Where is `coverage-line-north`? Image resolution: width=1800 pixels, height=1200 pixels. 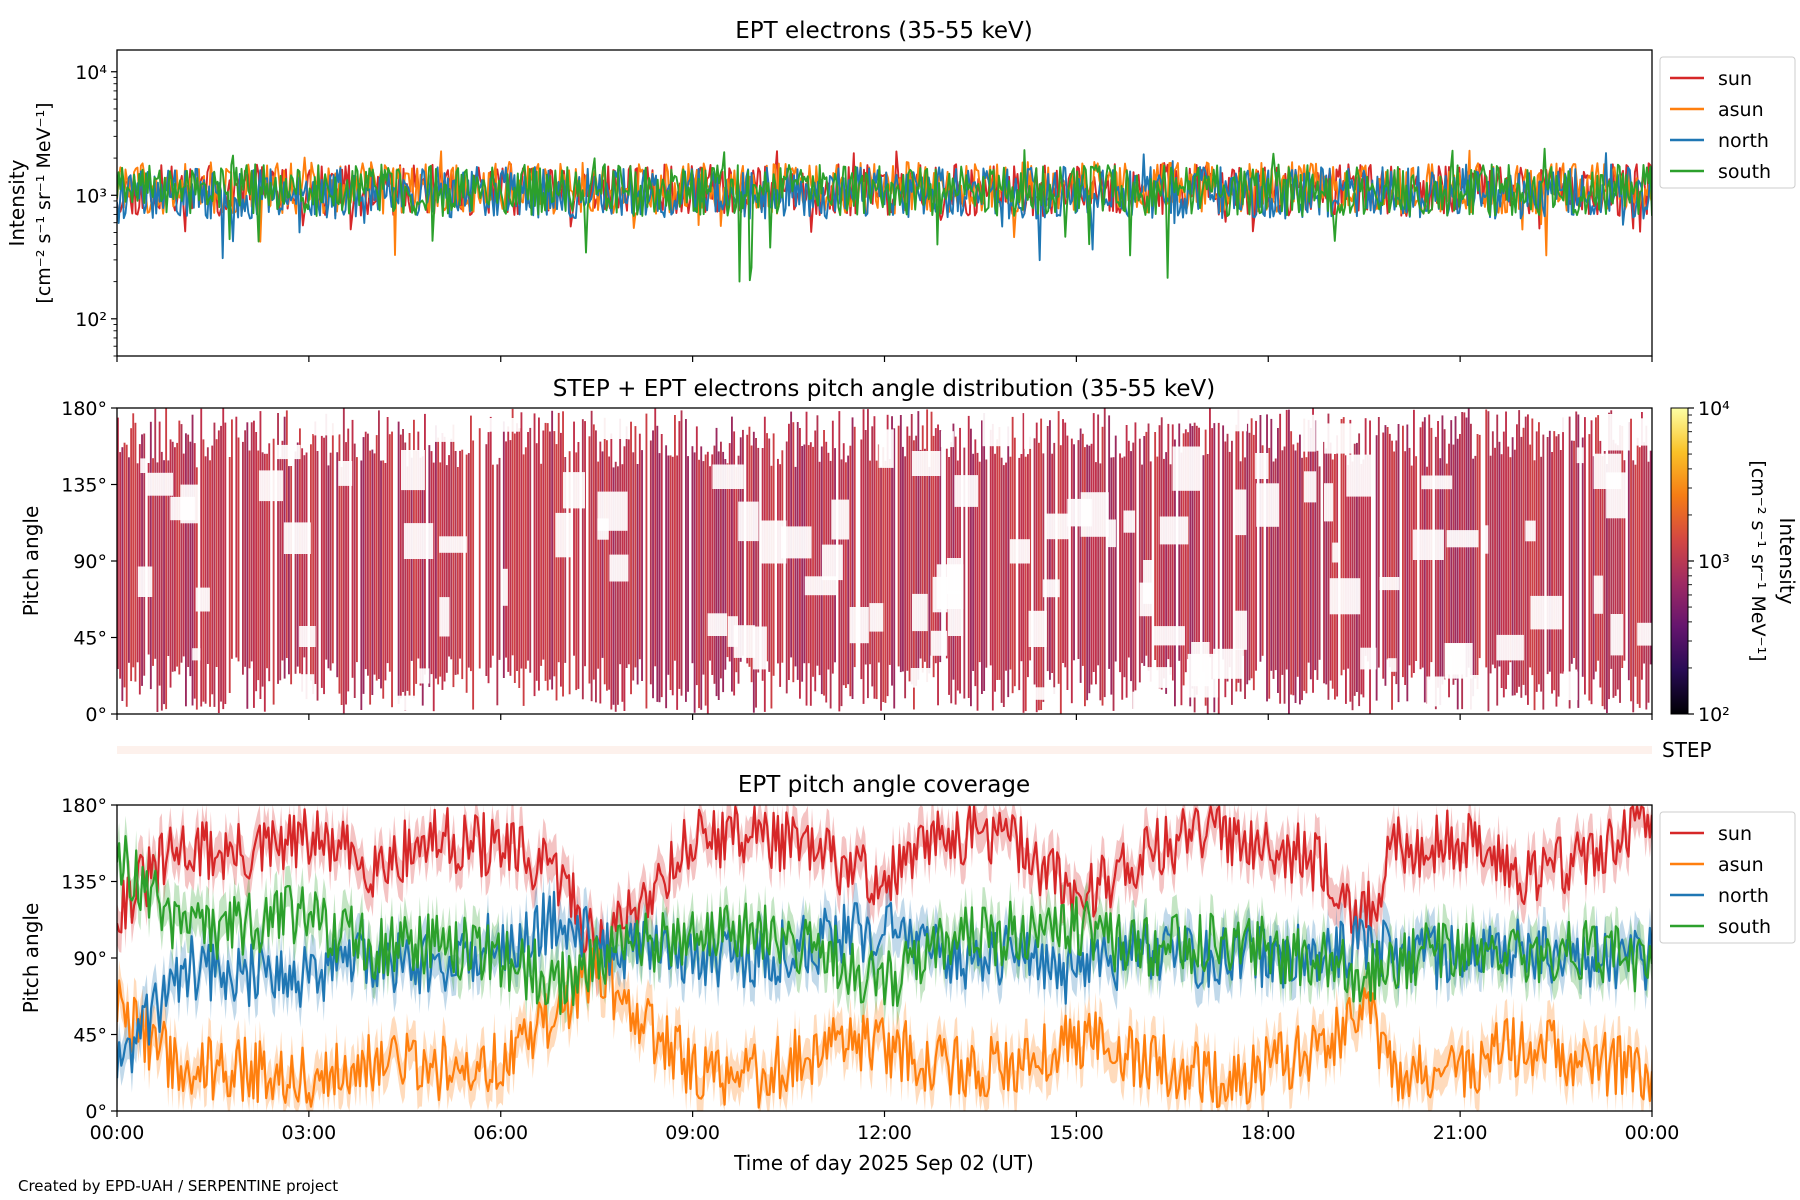 coverage-line-north is located at coordinates (884, 984).